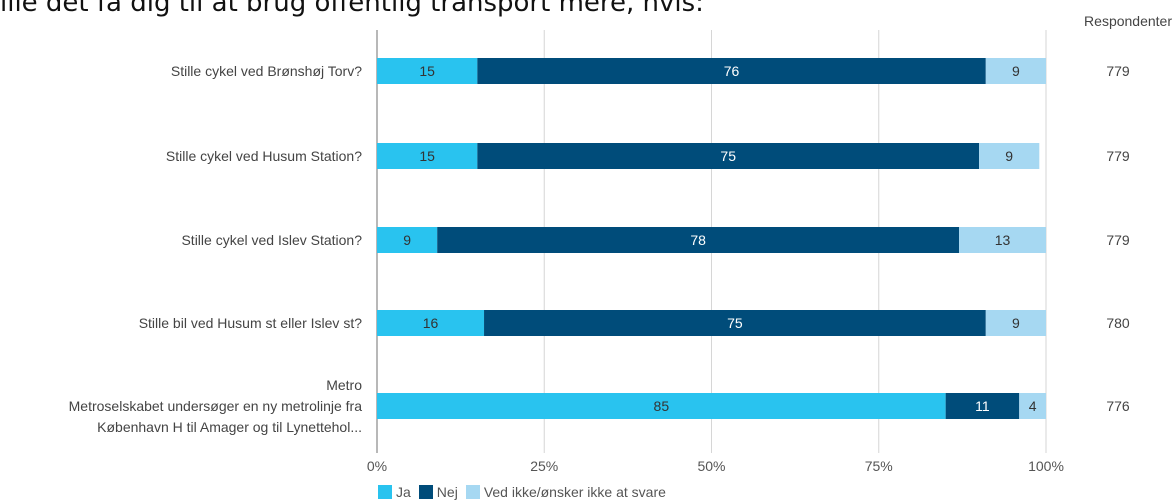  What do you see at coordinates (447, 492) in the screenshot?
I see `legend-label: Nej` at bounding box center [447, 492].